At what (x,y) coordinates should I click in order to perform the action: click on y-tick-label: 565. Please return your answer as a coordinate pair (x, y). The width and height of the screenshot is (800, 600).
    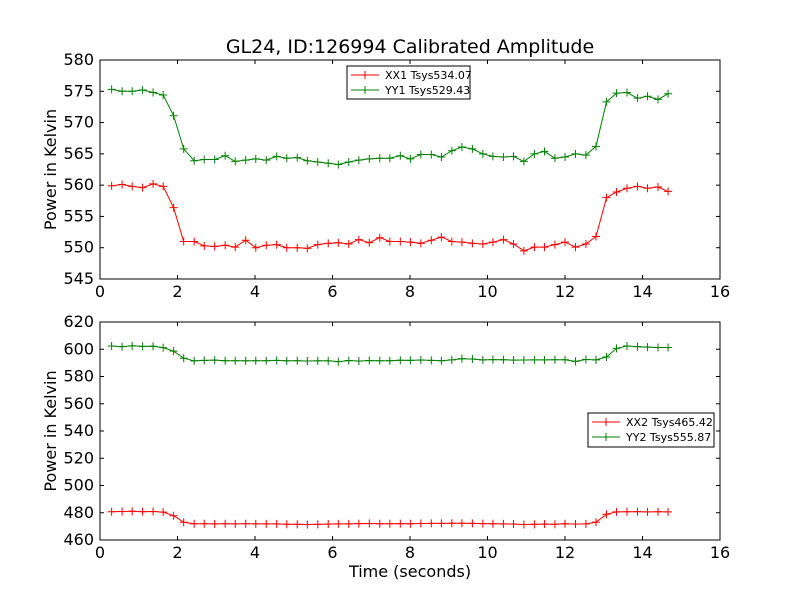
    Looking at the image, I should click on (78, 153).